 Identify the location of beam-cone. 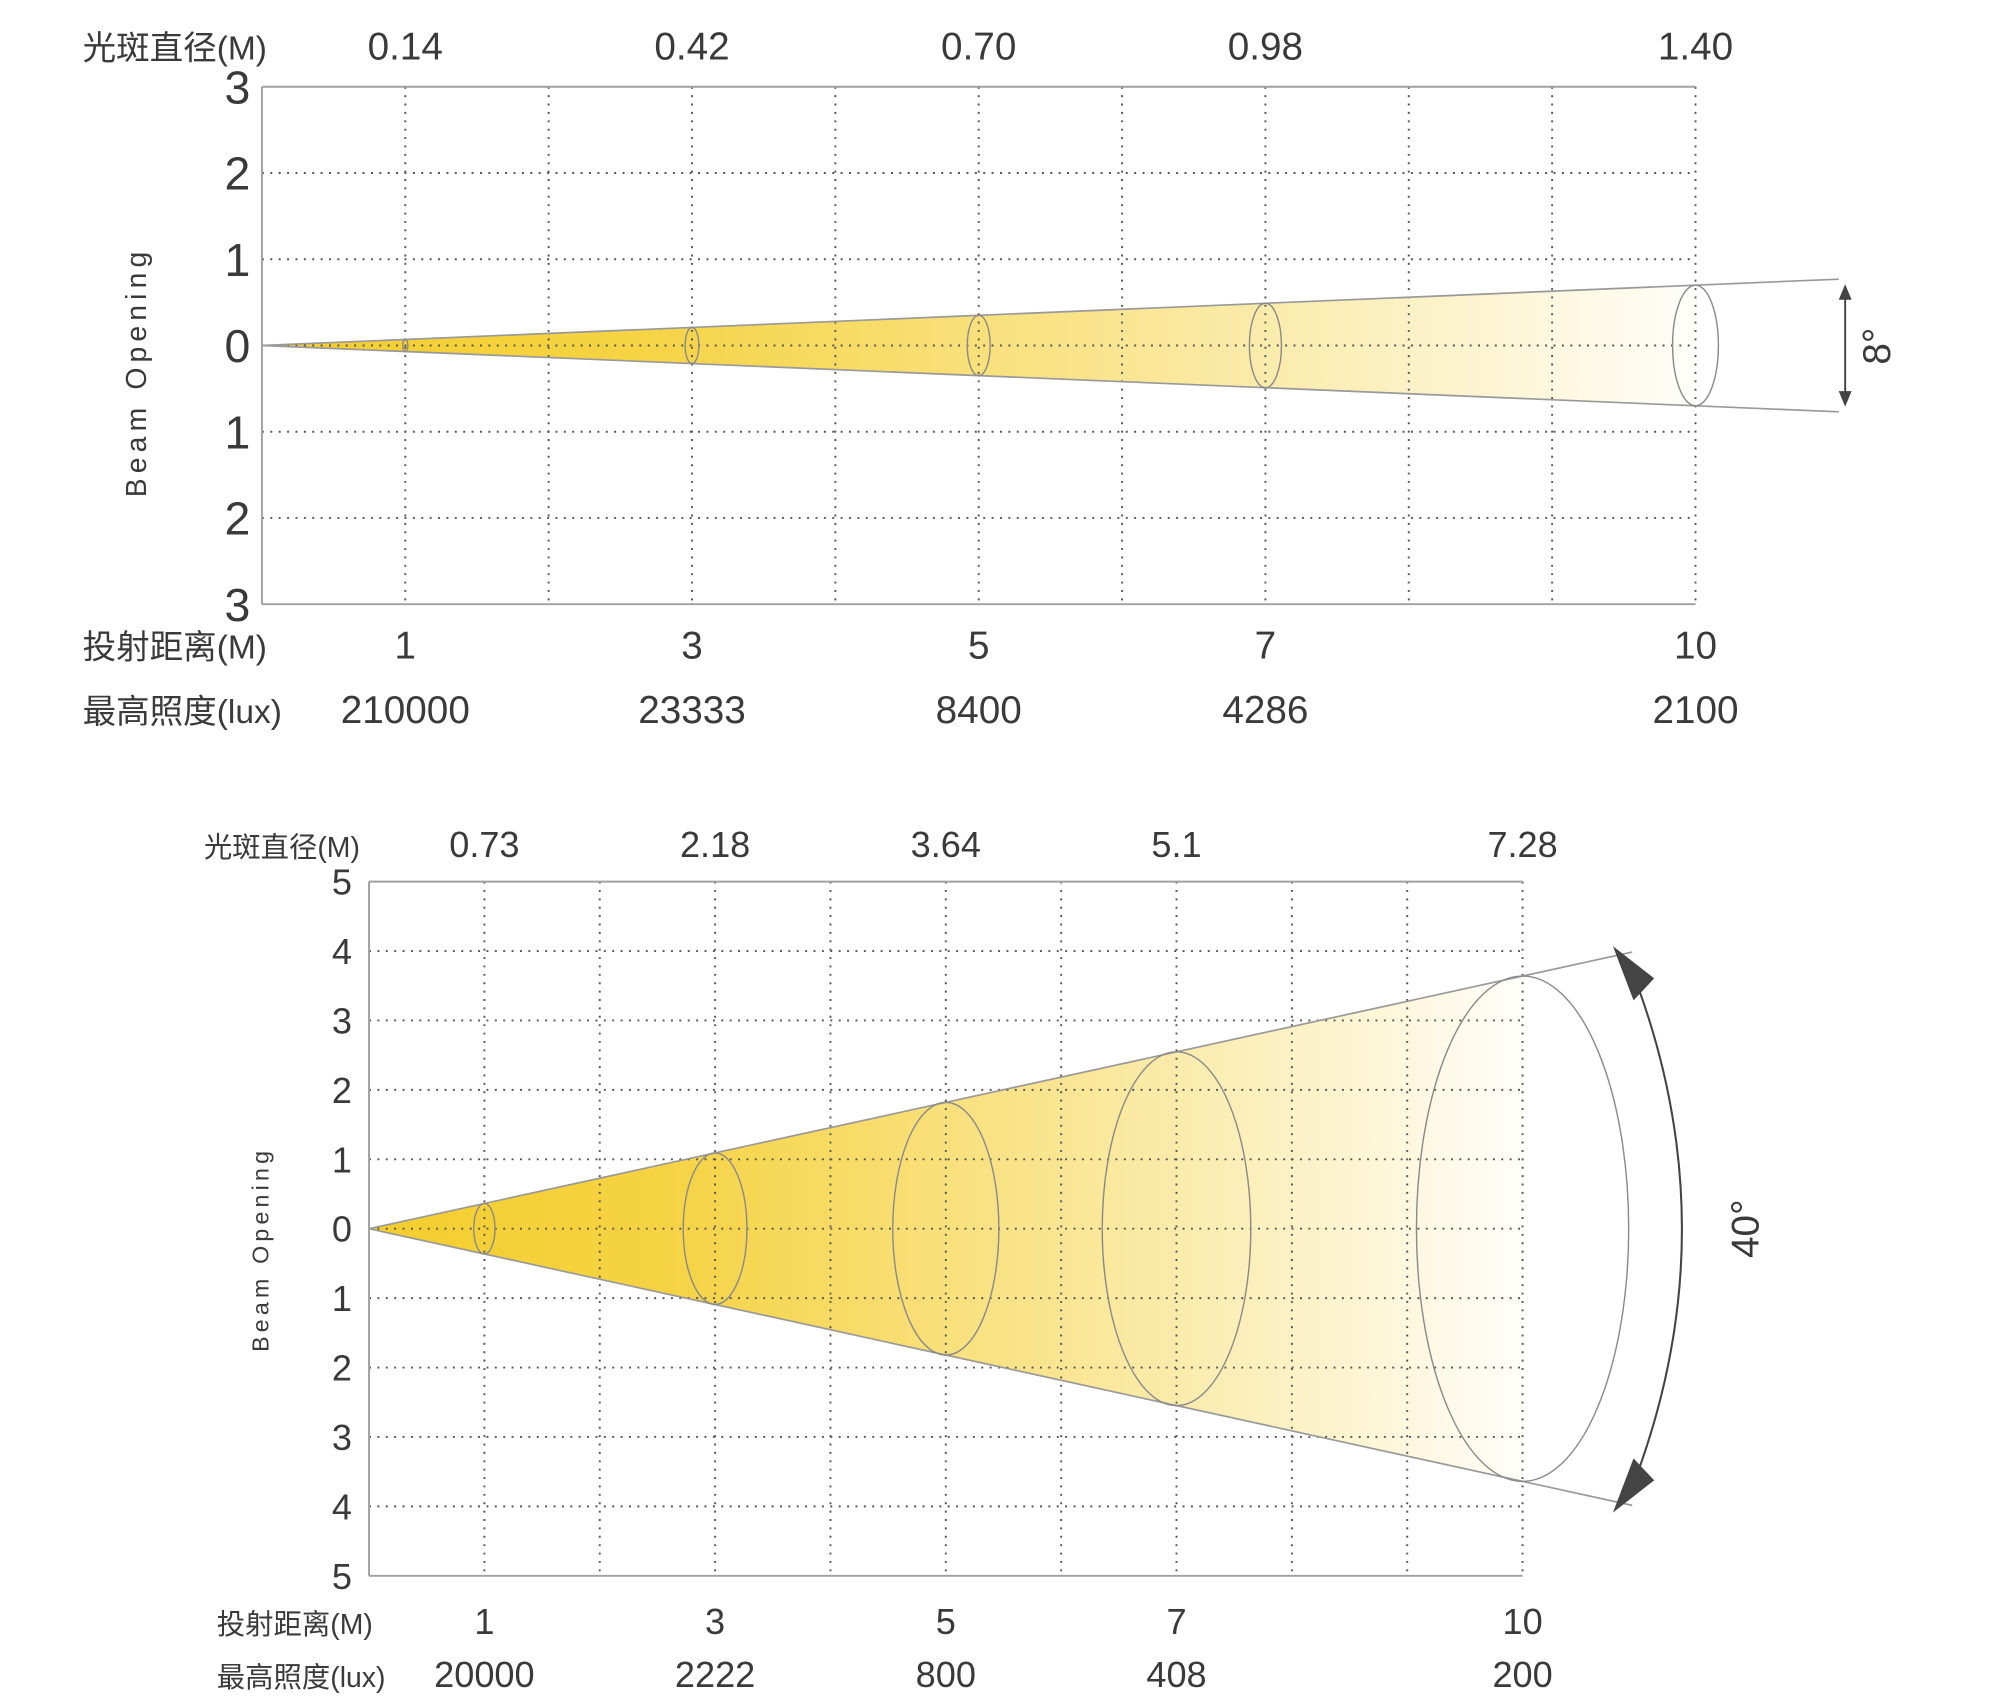
(978, 345).